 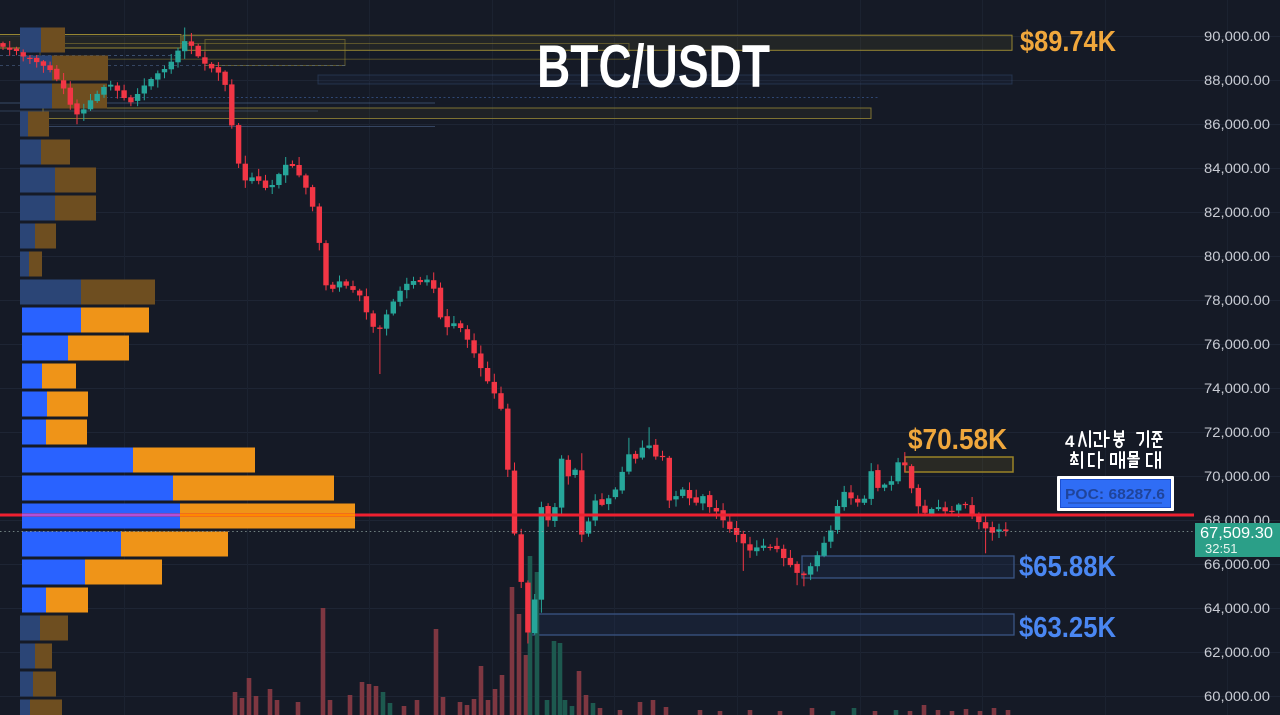 What do you see at coordinates (1115, 495) in the screenshot?
I see `svg-text: POC: 68287.6` at bounding box center [1115, 495].